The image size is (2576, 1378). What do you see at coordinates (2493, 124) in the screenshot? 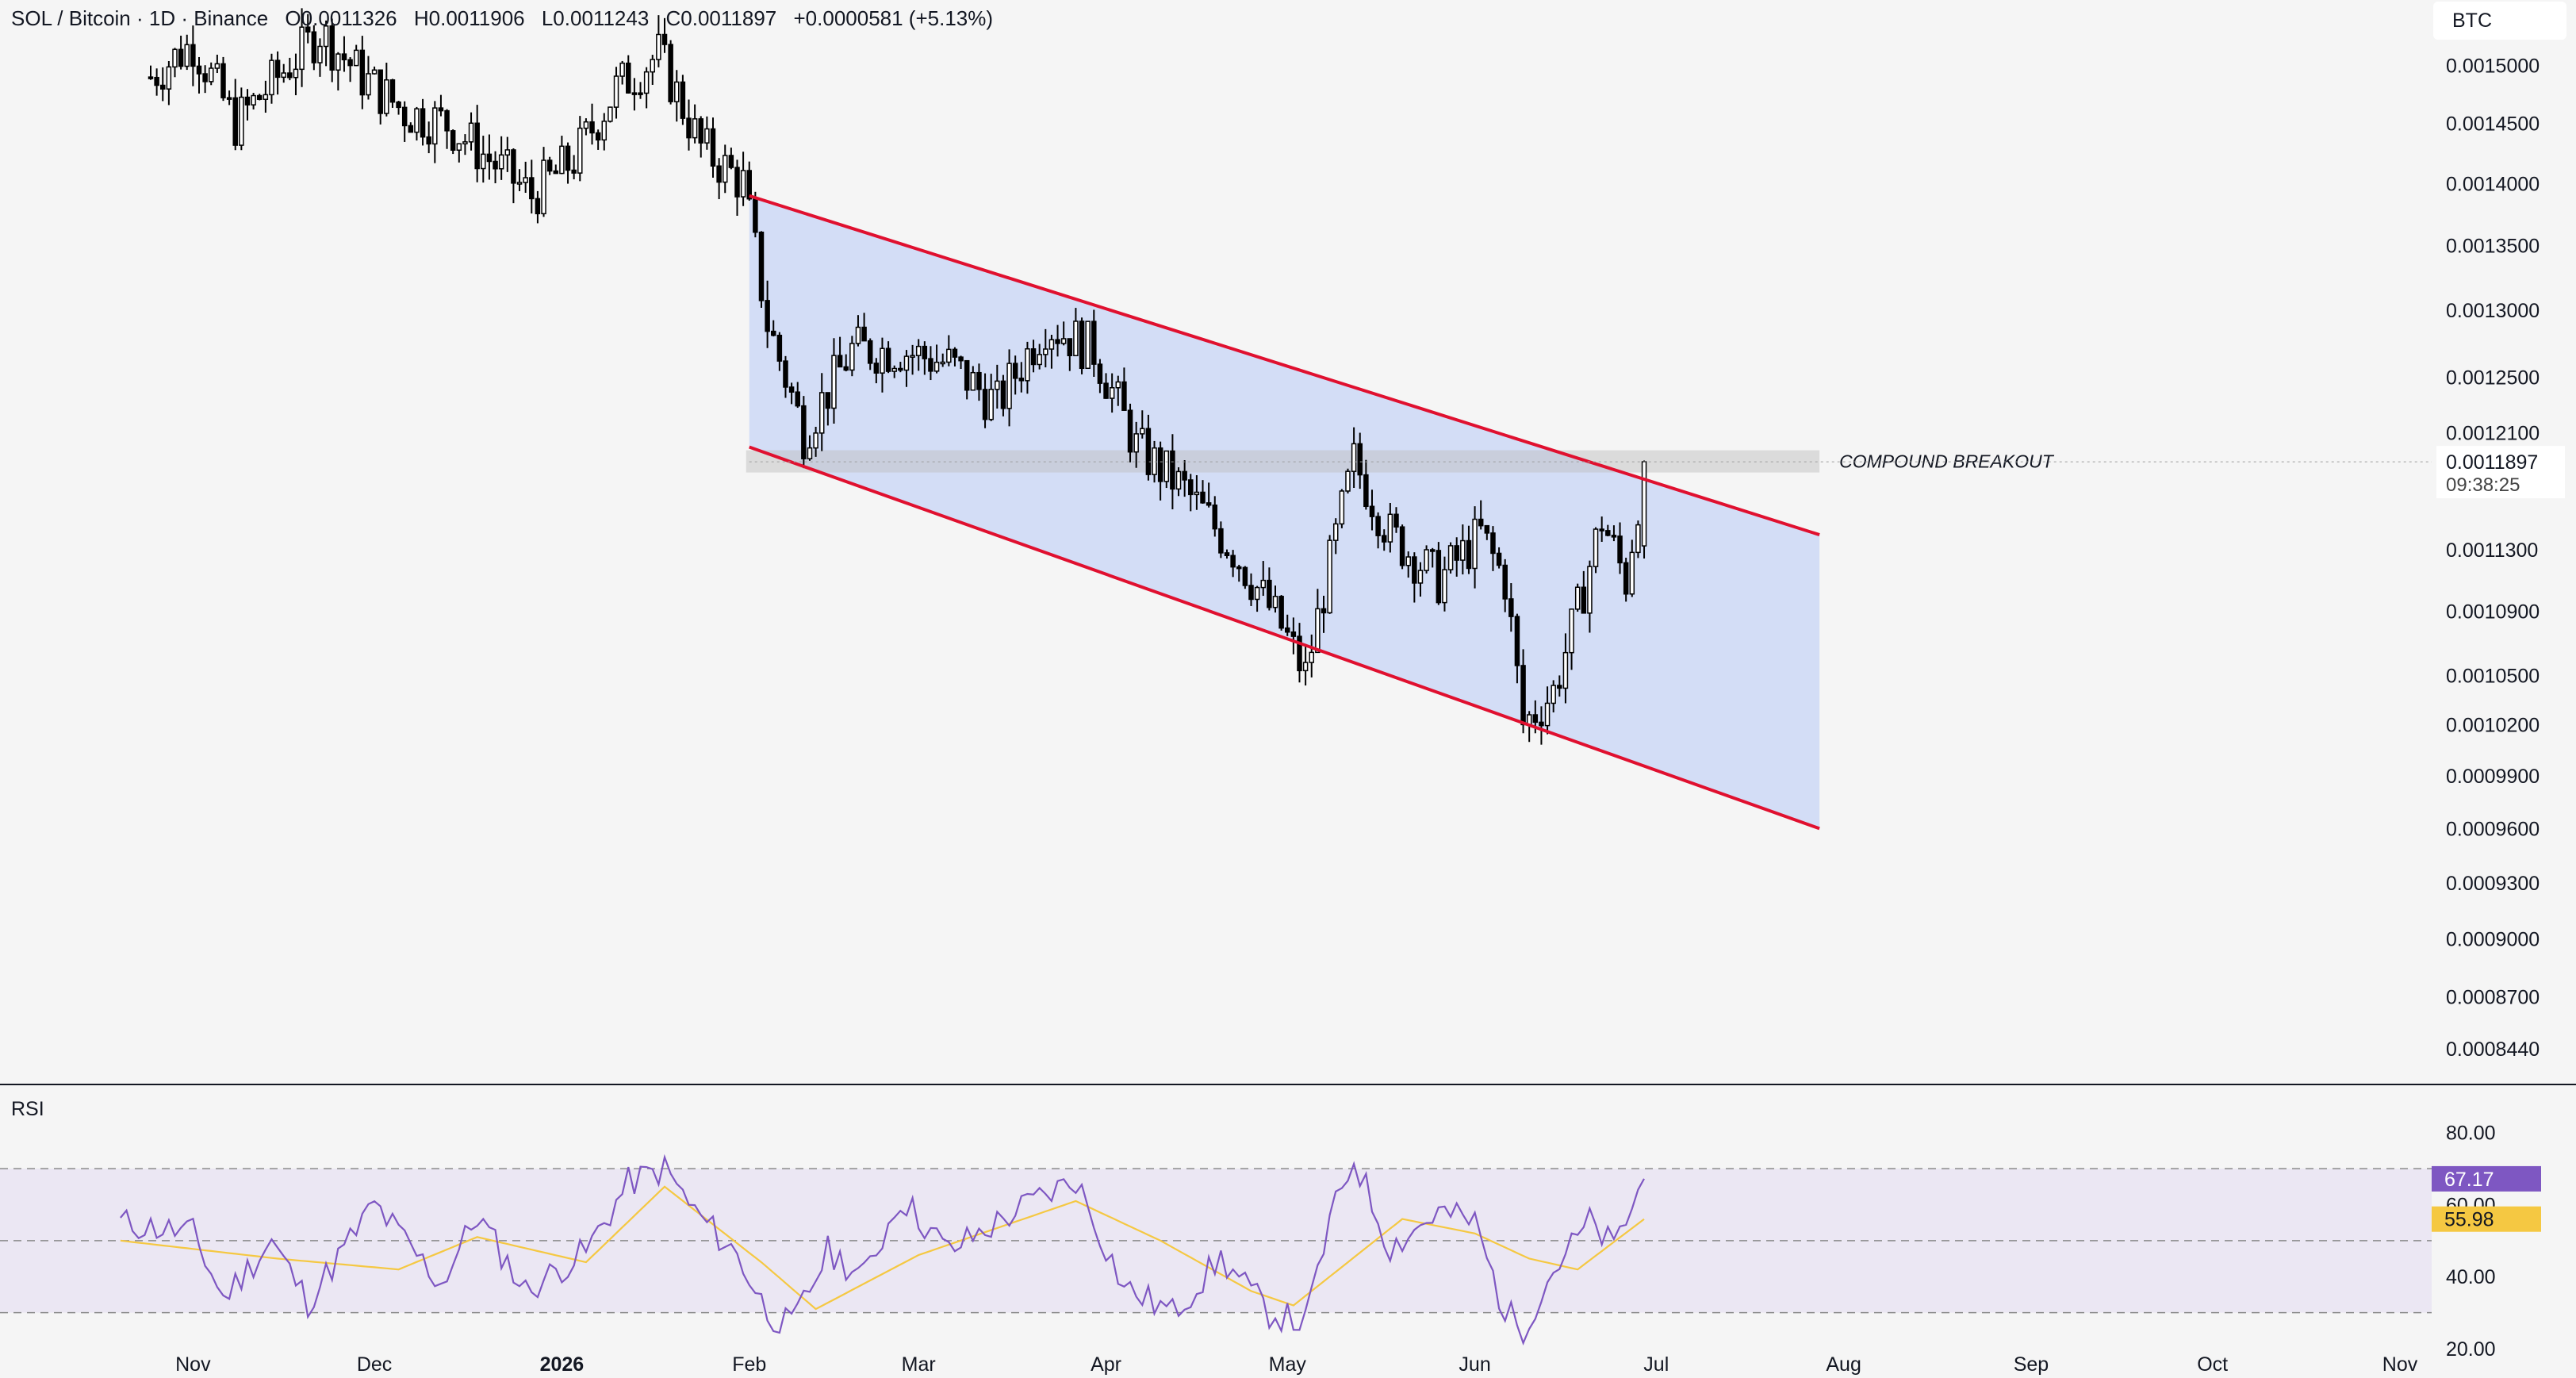
I see `price-tick-label: 0.0014500` at bounding box center [2493, 124].